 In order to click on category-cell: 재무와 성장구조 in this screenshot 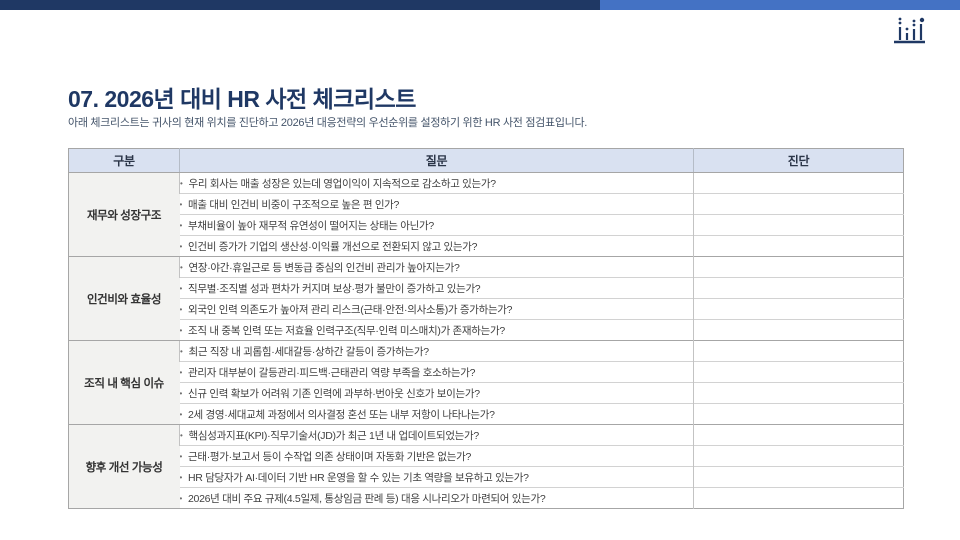, I will do `click(124, 214)`.